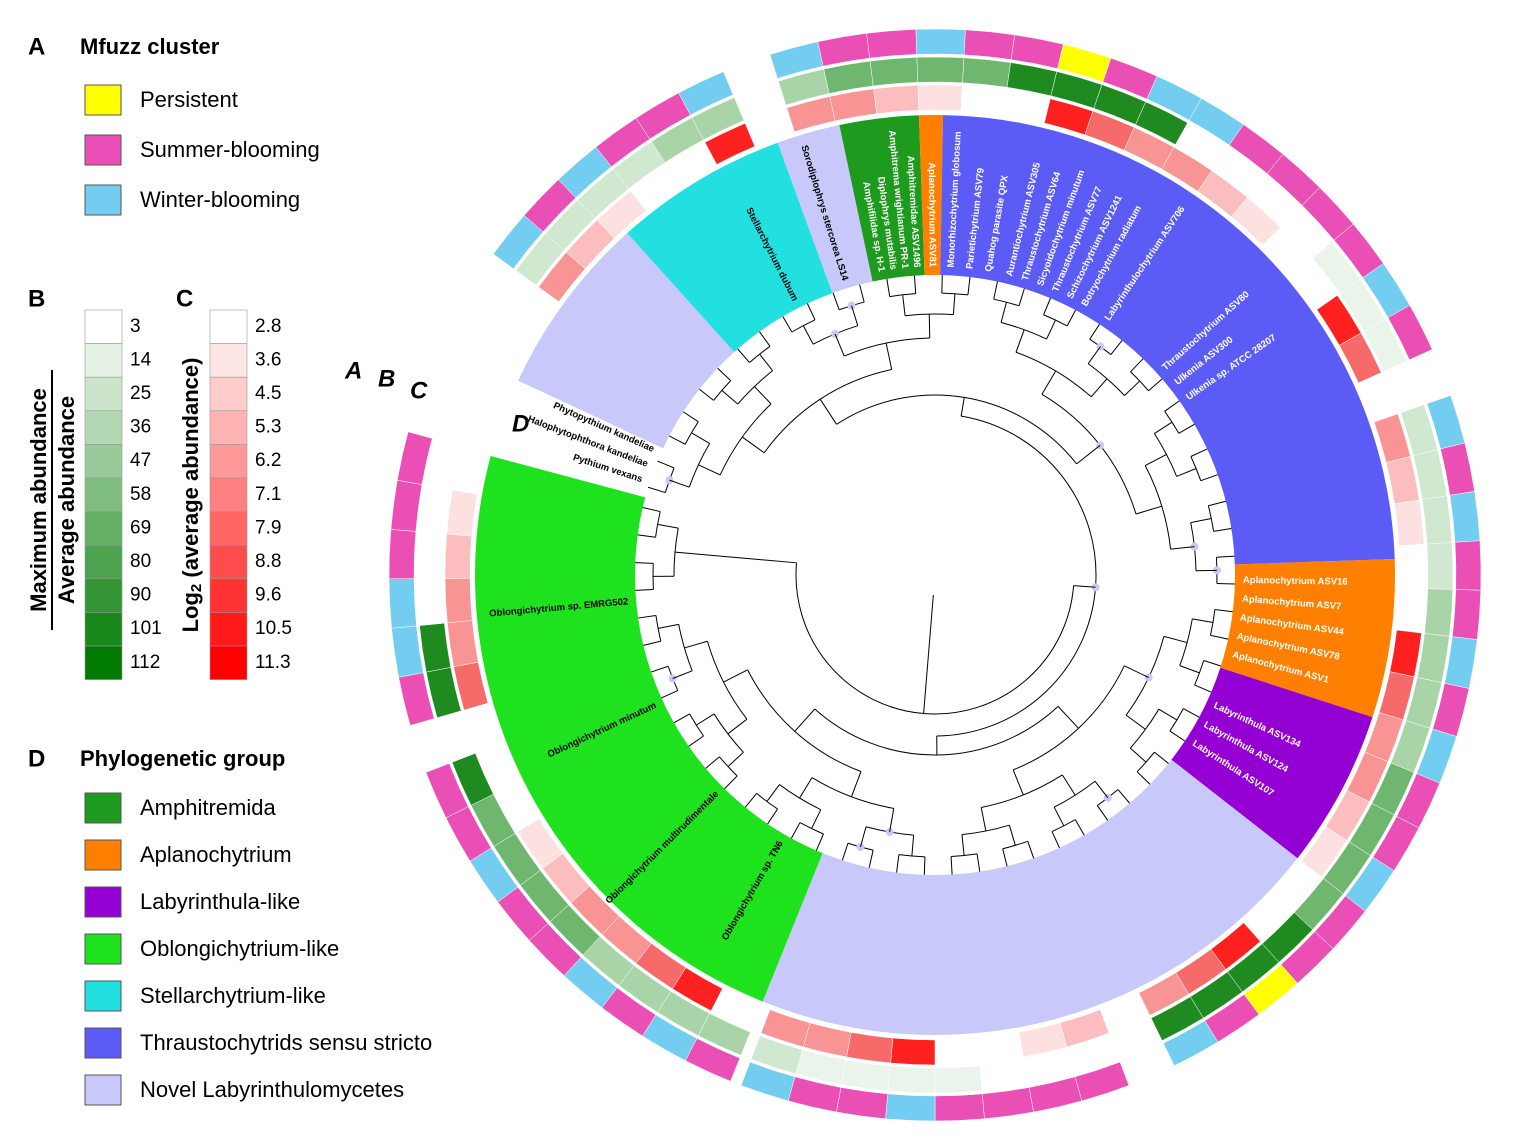 The width and height of the screenshot is (1536, 1145). What do you see at coordinates (233, 995) in the screenshot?
I see `legend-label: Stellarchytrium-like` at bounding box center [233, 995].